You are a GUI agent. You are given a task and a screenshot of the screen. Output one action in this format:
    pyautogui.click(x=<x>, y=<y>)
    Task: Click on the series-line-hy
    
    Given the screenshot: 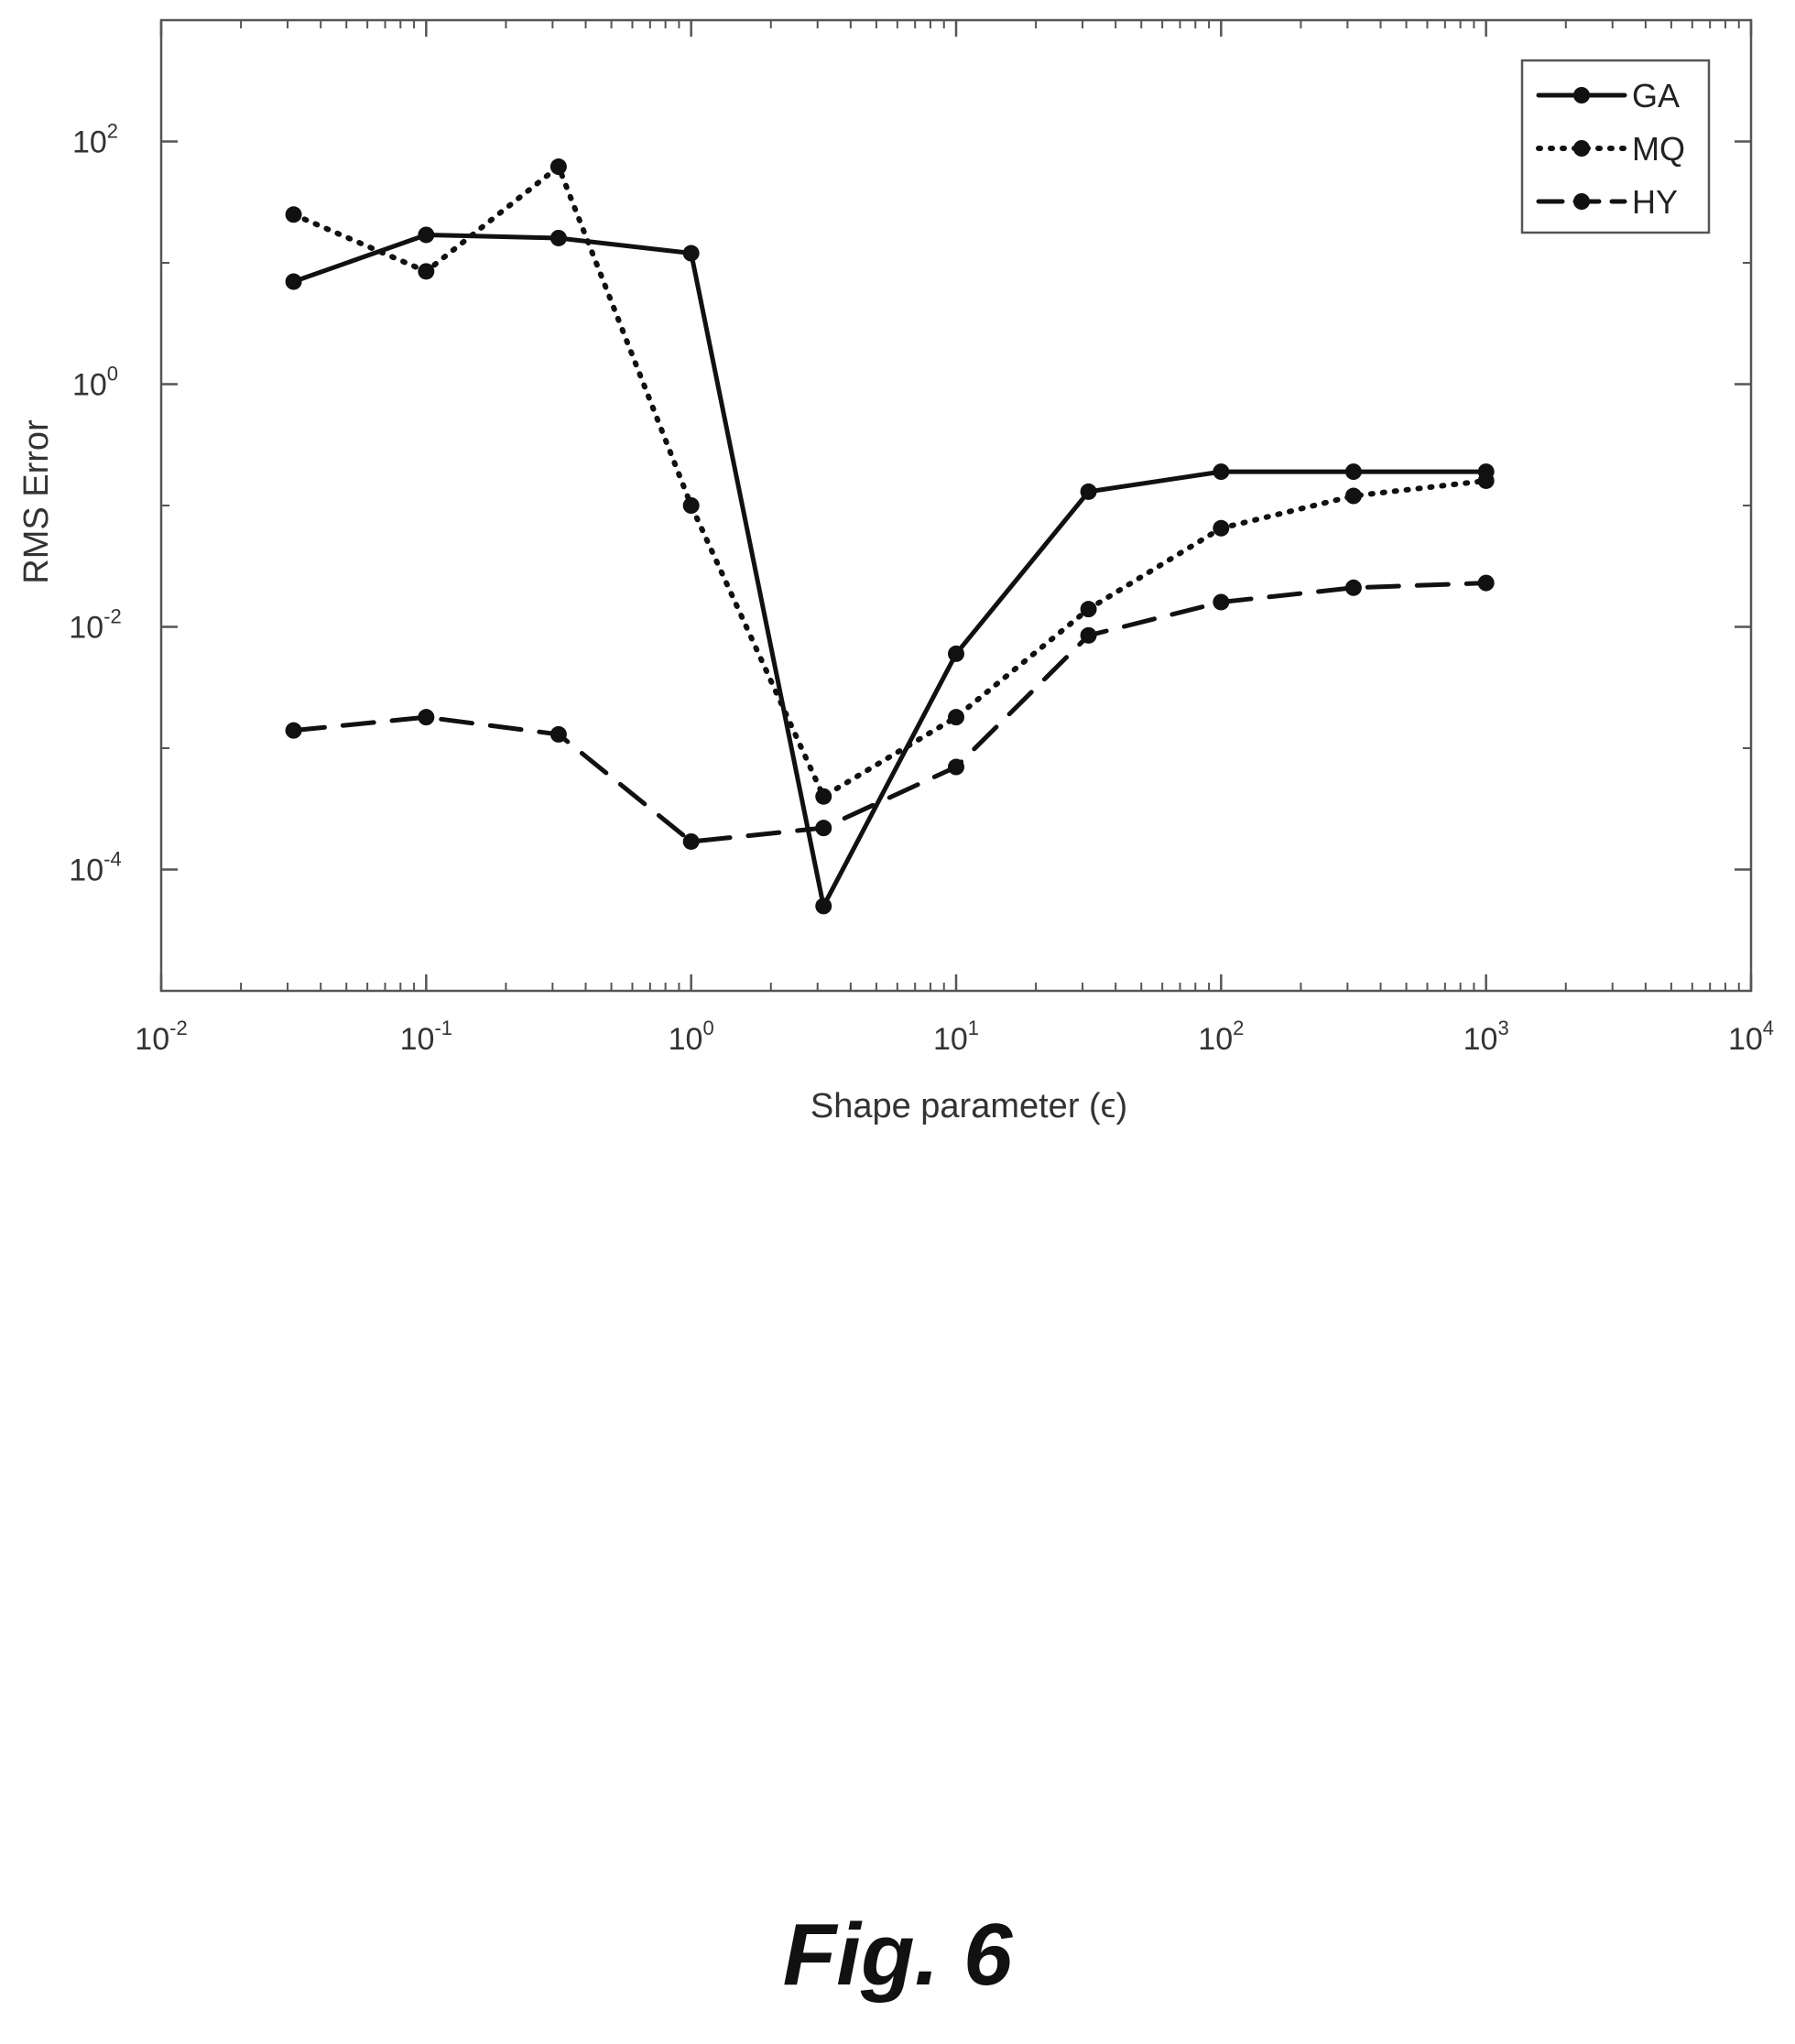 What is the action you would take?
    pyautogui.click(x=890, y=713)
    